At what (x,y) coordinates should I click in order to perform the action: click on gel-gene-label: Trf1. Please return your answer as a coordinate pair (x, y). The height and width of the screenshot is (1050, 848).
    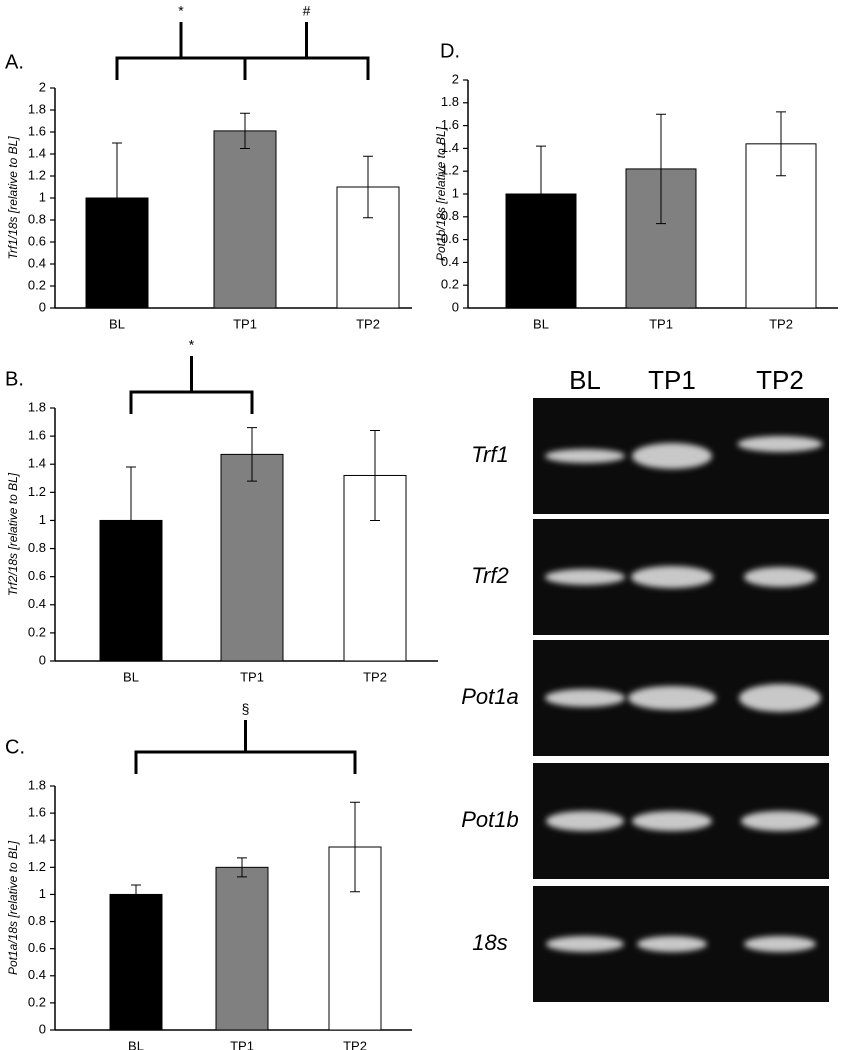
    Looking at the image, I should click on (489, 454).